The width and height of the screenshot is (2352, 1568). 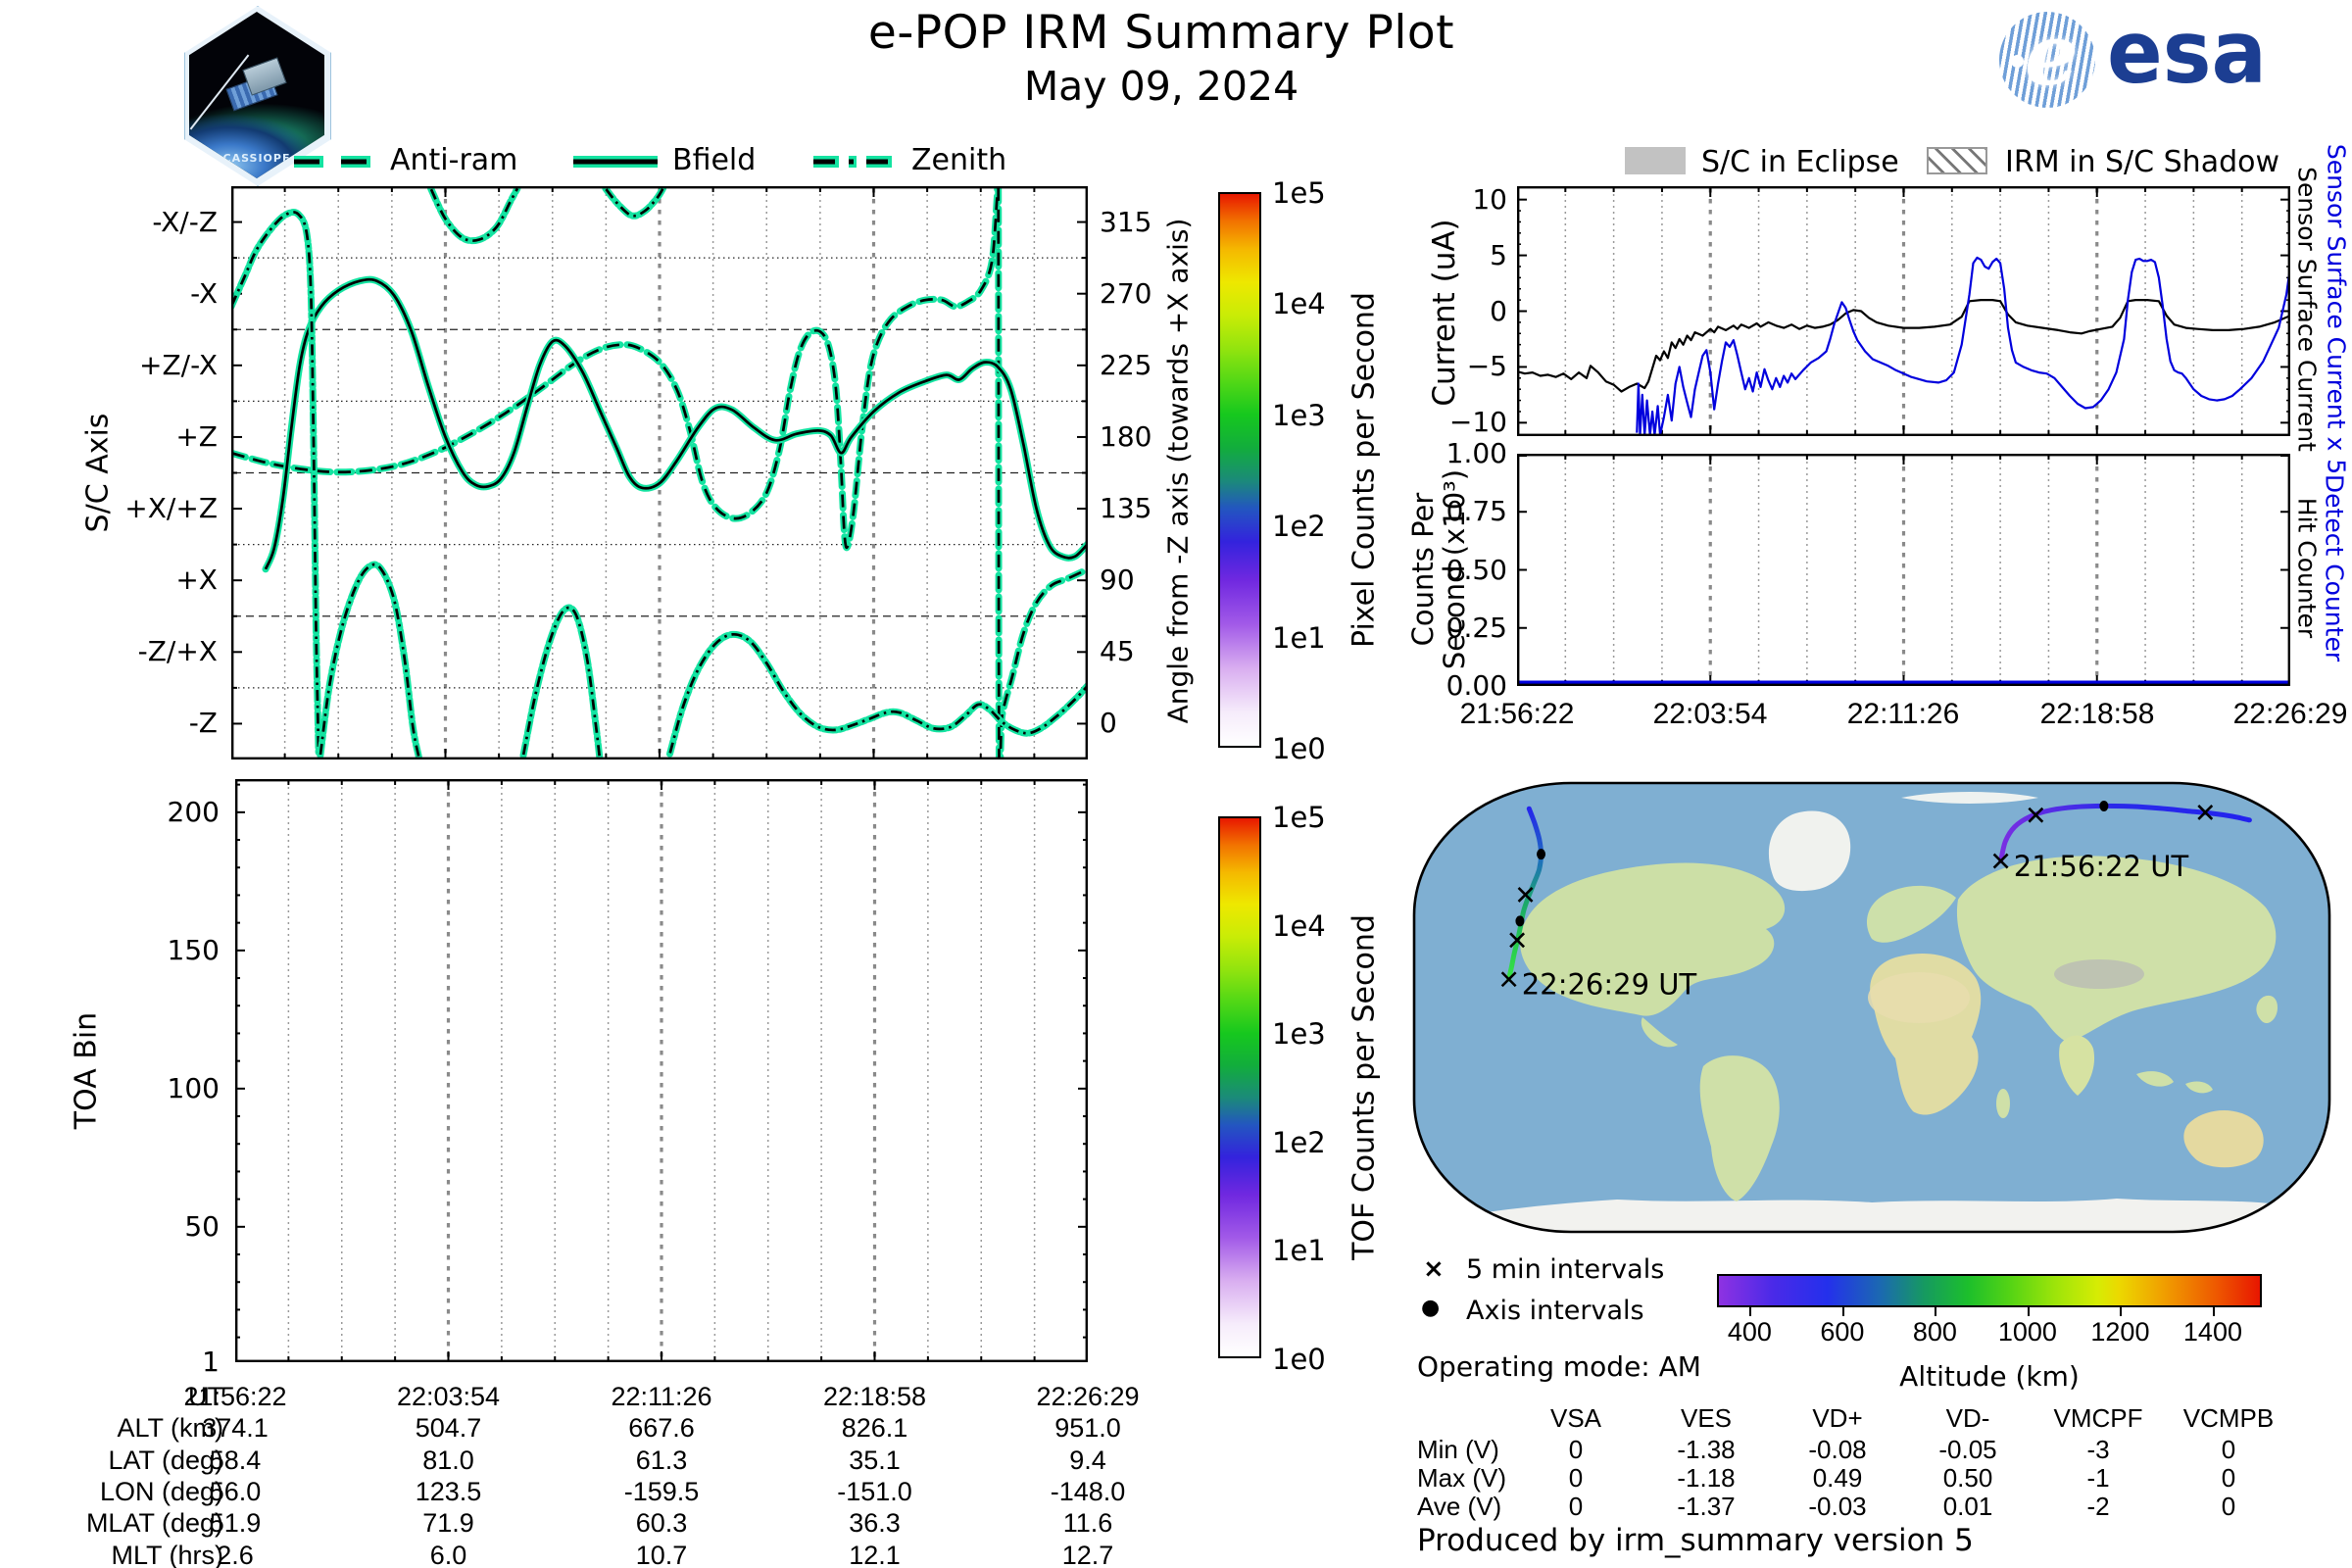 What do you see at coordinates (1749, 1332) in the screenshot?
I see `altitude-tick-label: 400` at bounding box center [1749, 1332].